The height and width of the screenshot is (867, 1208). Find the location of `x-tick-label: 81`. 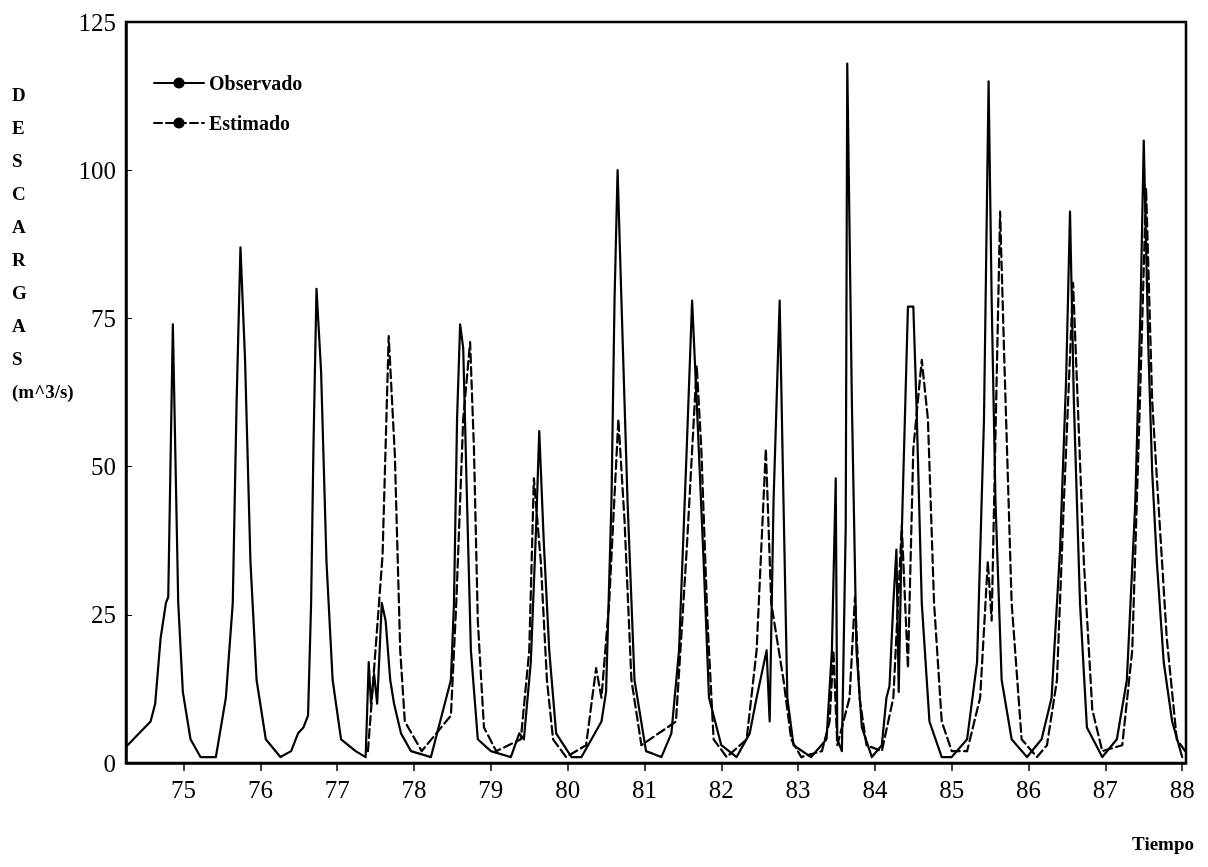

x-tick-label: 81 is located at coordinates (644, 789).